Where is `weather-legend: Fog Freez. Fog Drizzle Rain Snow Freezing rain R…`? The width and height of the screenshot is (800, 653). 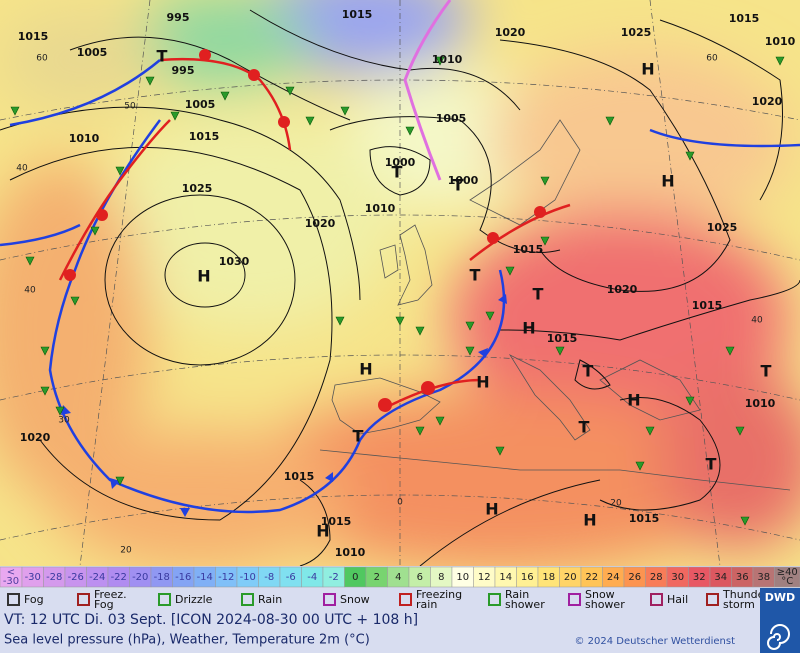
weather-legend: Fog Freez. Fog Drizzle Rain Snow Freezing rain R… is located at coordinates (384, 600).